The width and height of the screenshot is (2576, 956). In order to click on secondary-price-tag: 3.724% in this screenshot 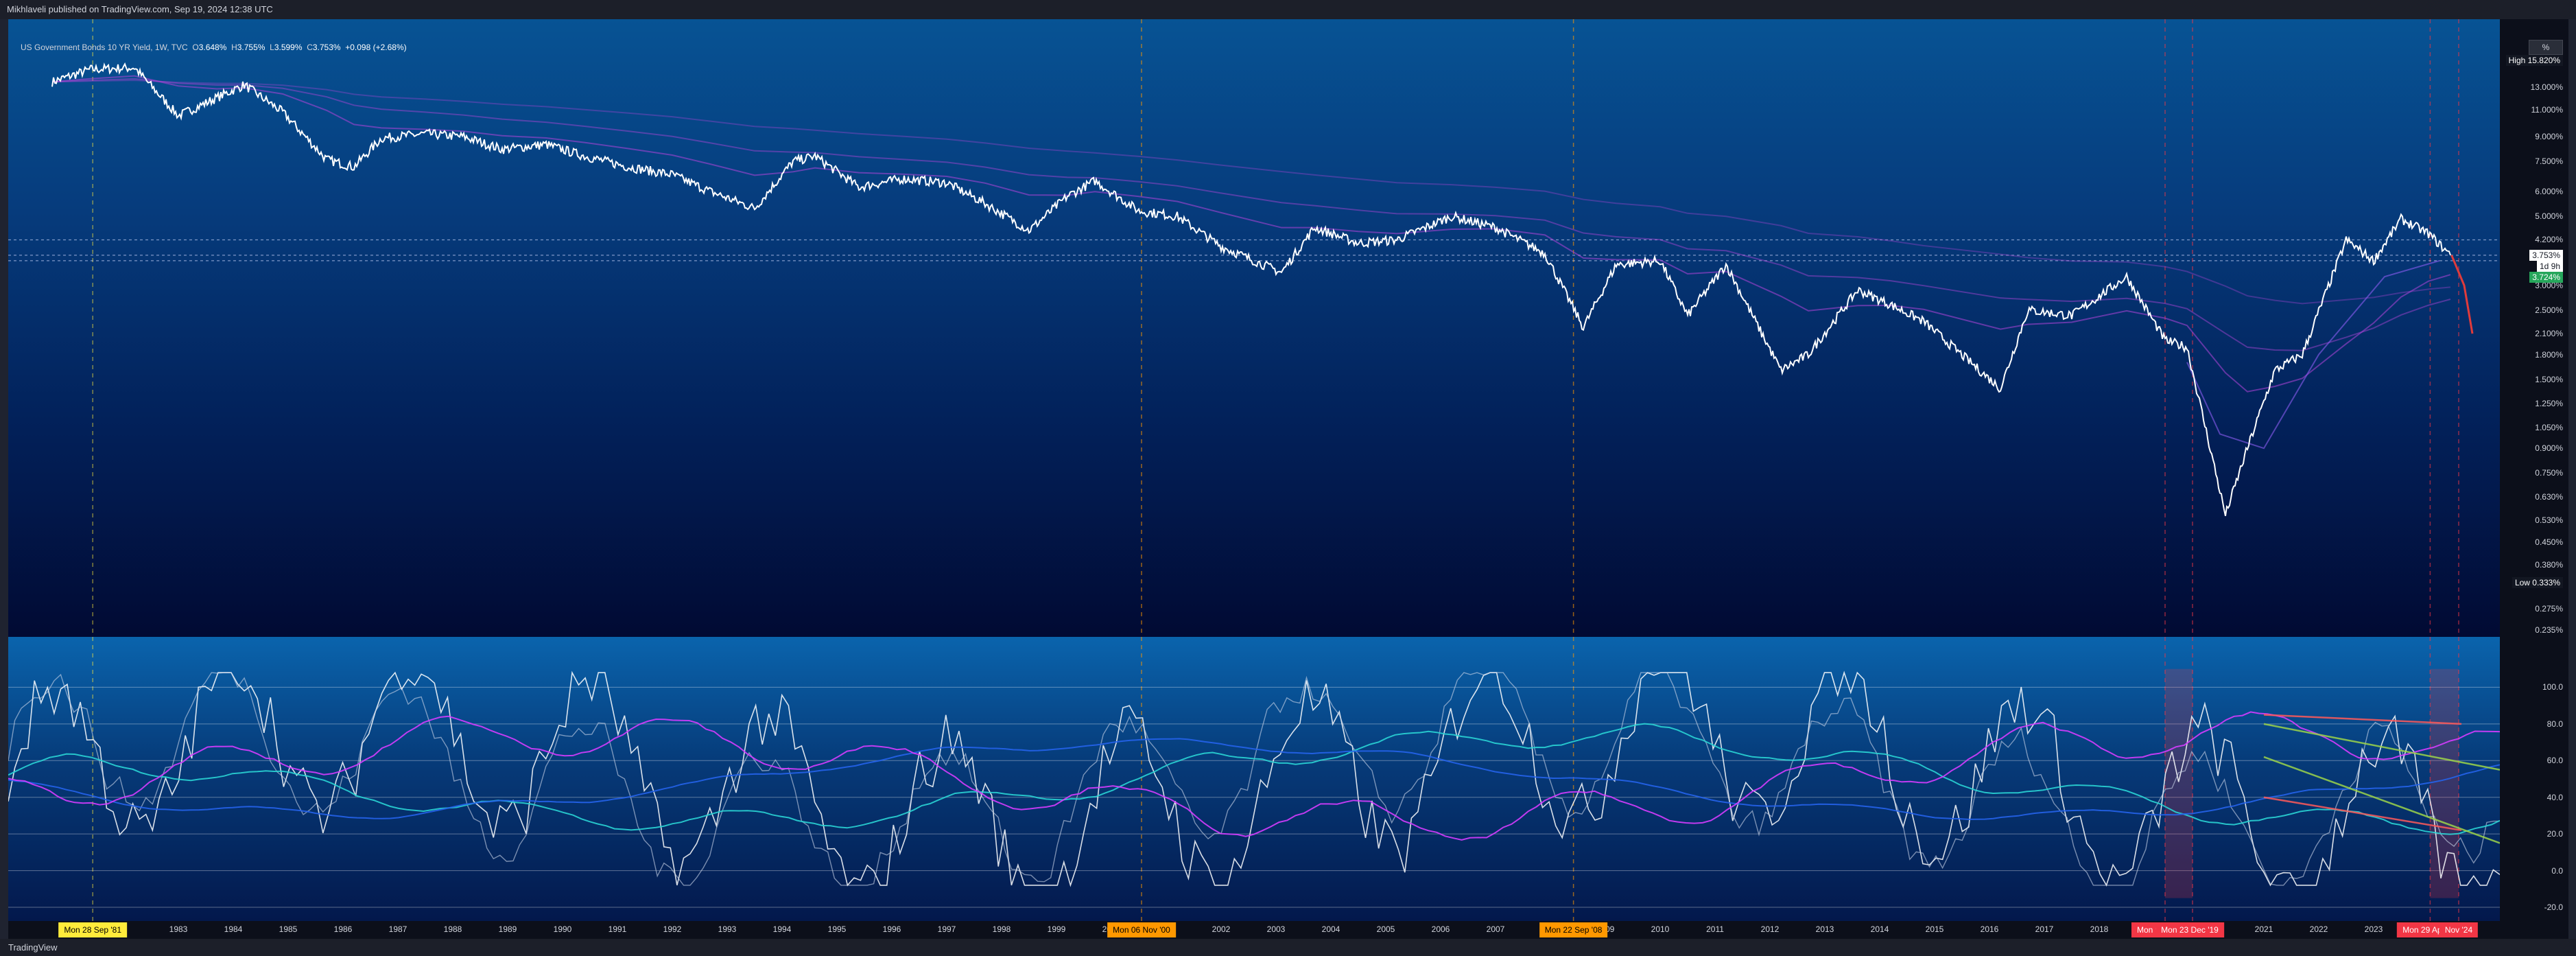, I will do `click(2546, 277)`.